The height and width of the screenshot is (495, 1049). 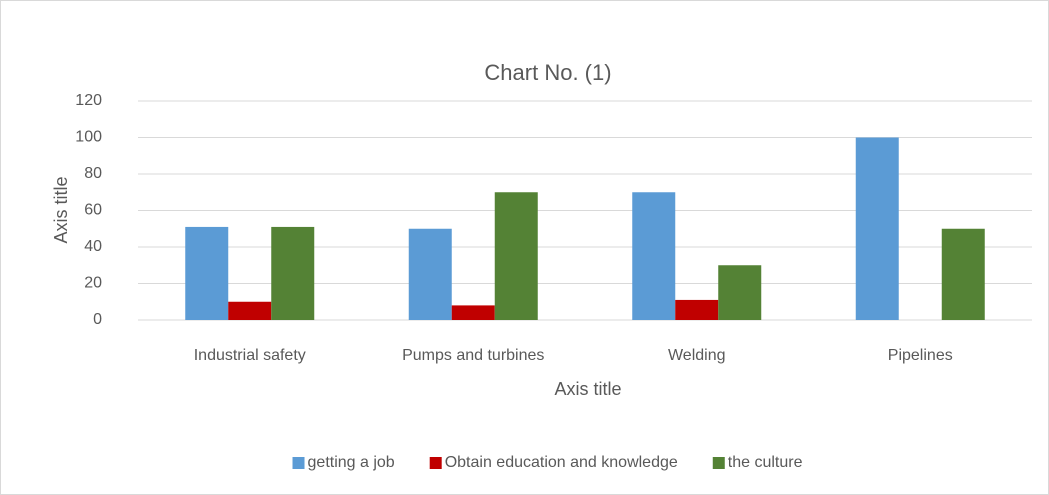 I want to click on y-tick-label: 120, so click(x=88, y=100).